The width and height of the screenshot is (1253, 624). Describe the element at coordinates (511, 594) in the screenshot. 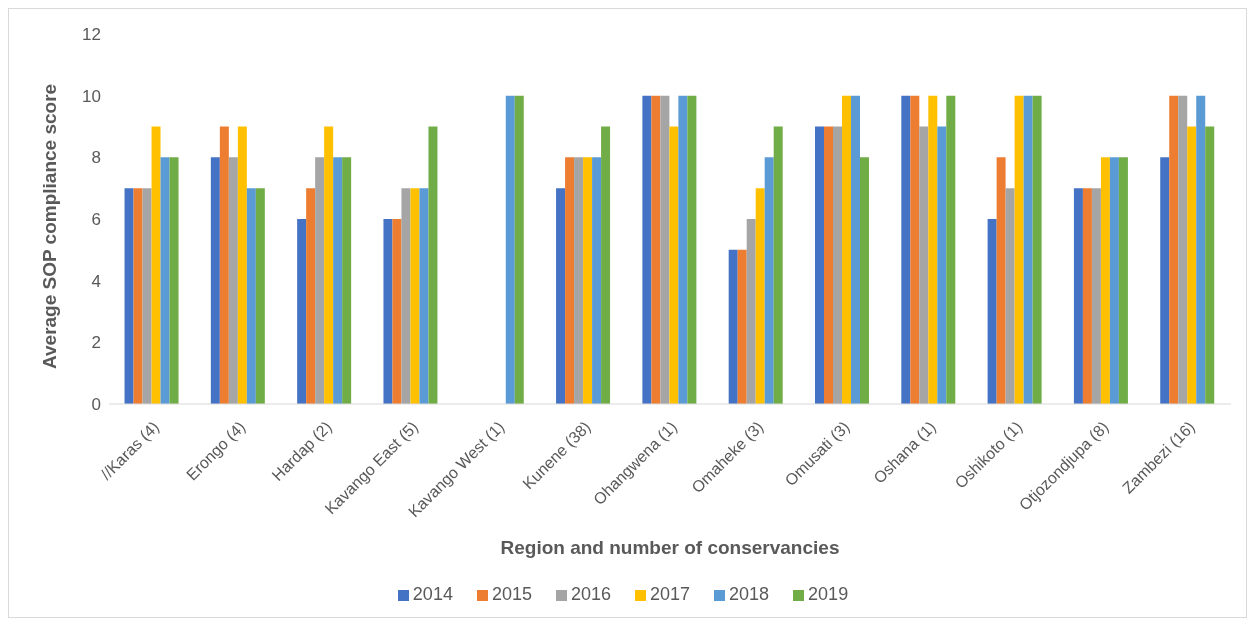

I see `legend-label: 2015` at that location.